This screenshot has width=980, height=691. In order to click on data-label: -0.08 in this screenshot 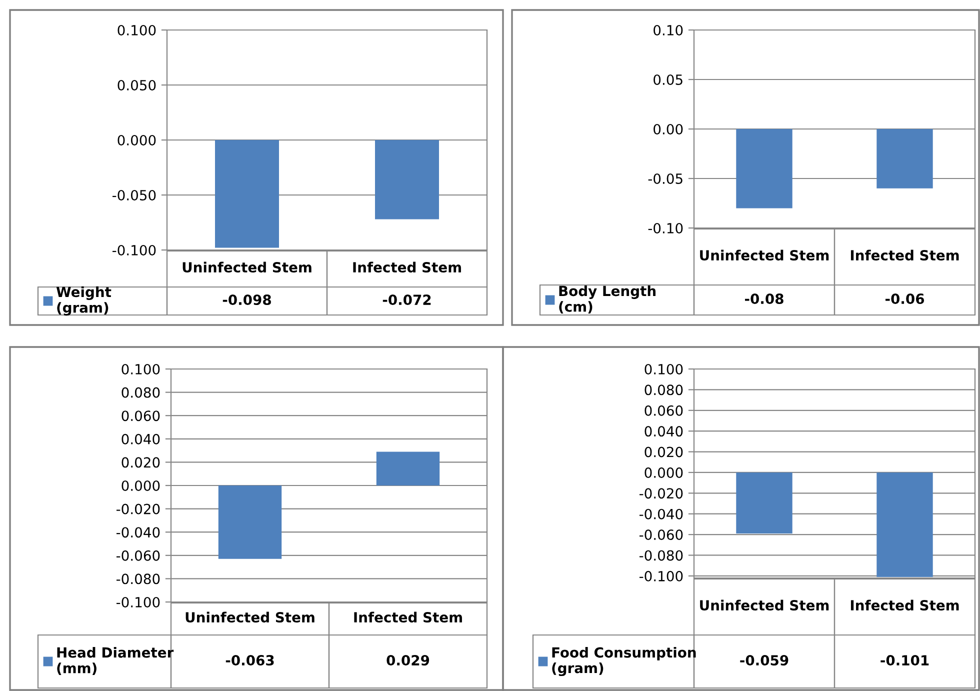, I will do `click(764, 299)`.